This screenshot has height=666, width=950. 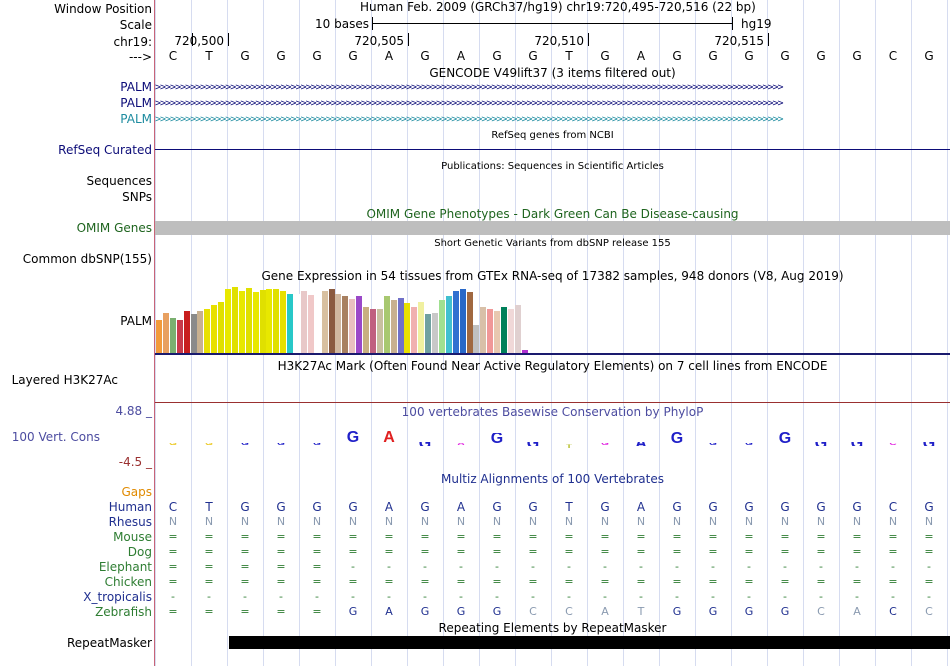 What do you see at coordinates (87, 259) in the screenshot?
I see `common-dbsnp-label: Common dbSNP(155)` at bounding box center [87, 259].